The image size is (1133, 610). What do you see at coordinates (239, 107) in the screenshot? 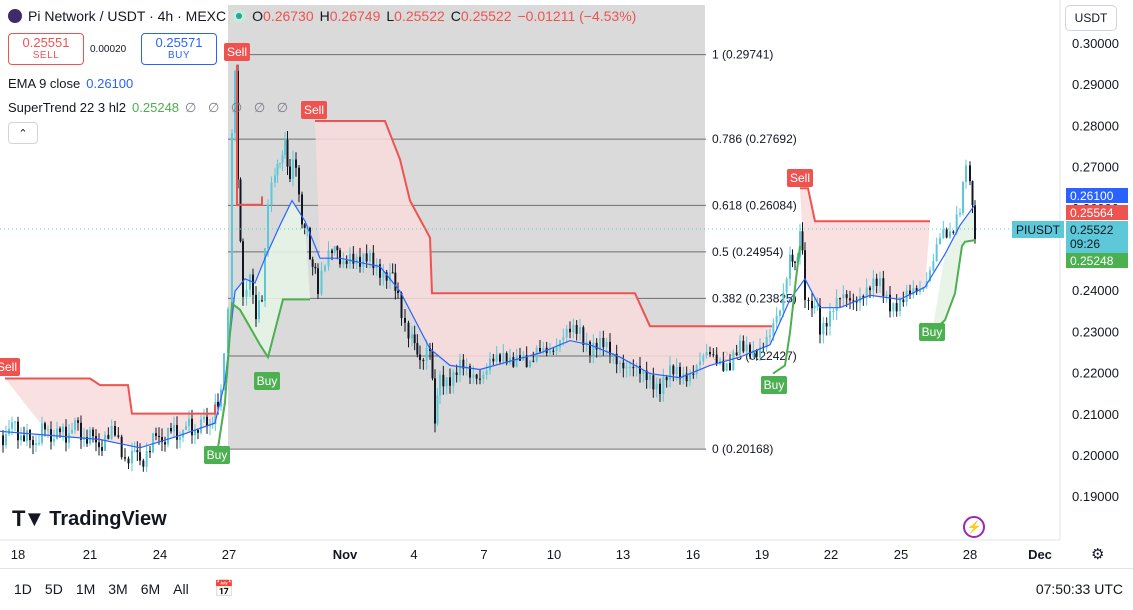
I see `supertrend-na-values: ∅ ∅ ∅ ∅ ∅` at bounding box center [239, 107].